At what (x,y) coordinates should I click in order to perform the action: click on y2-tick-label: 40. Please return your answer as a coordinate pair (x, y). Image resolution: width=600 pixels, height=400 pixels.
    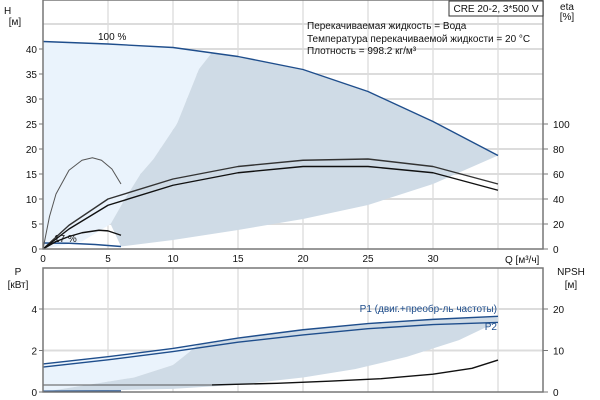
    Looking at the image, I should click on (559, 200).